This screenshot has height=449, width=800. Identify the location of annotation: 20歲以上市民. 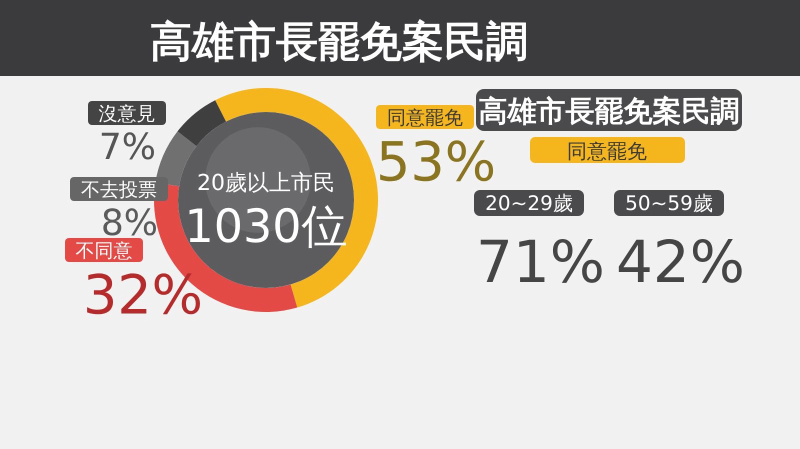
(266, 183).